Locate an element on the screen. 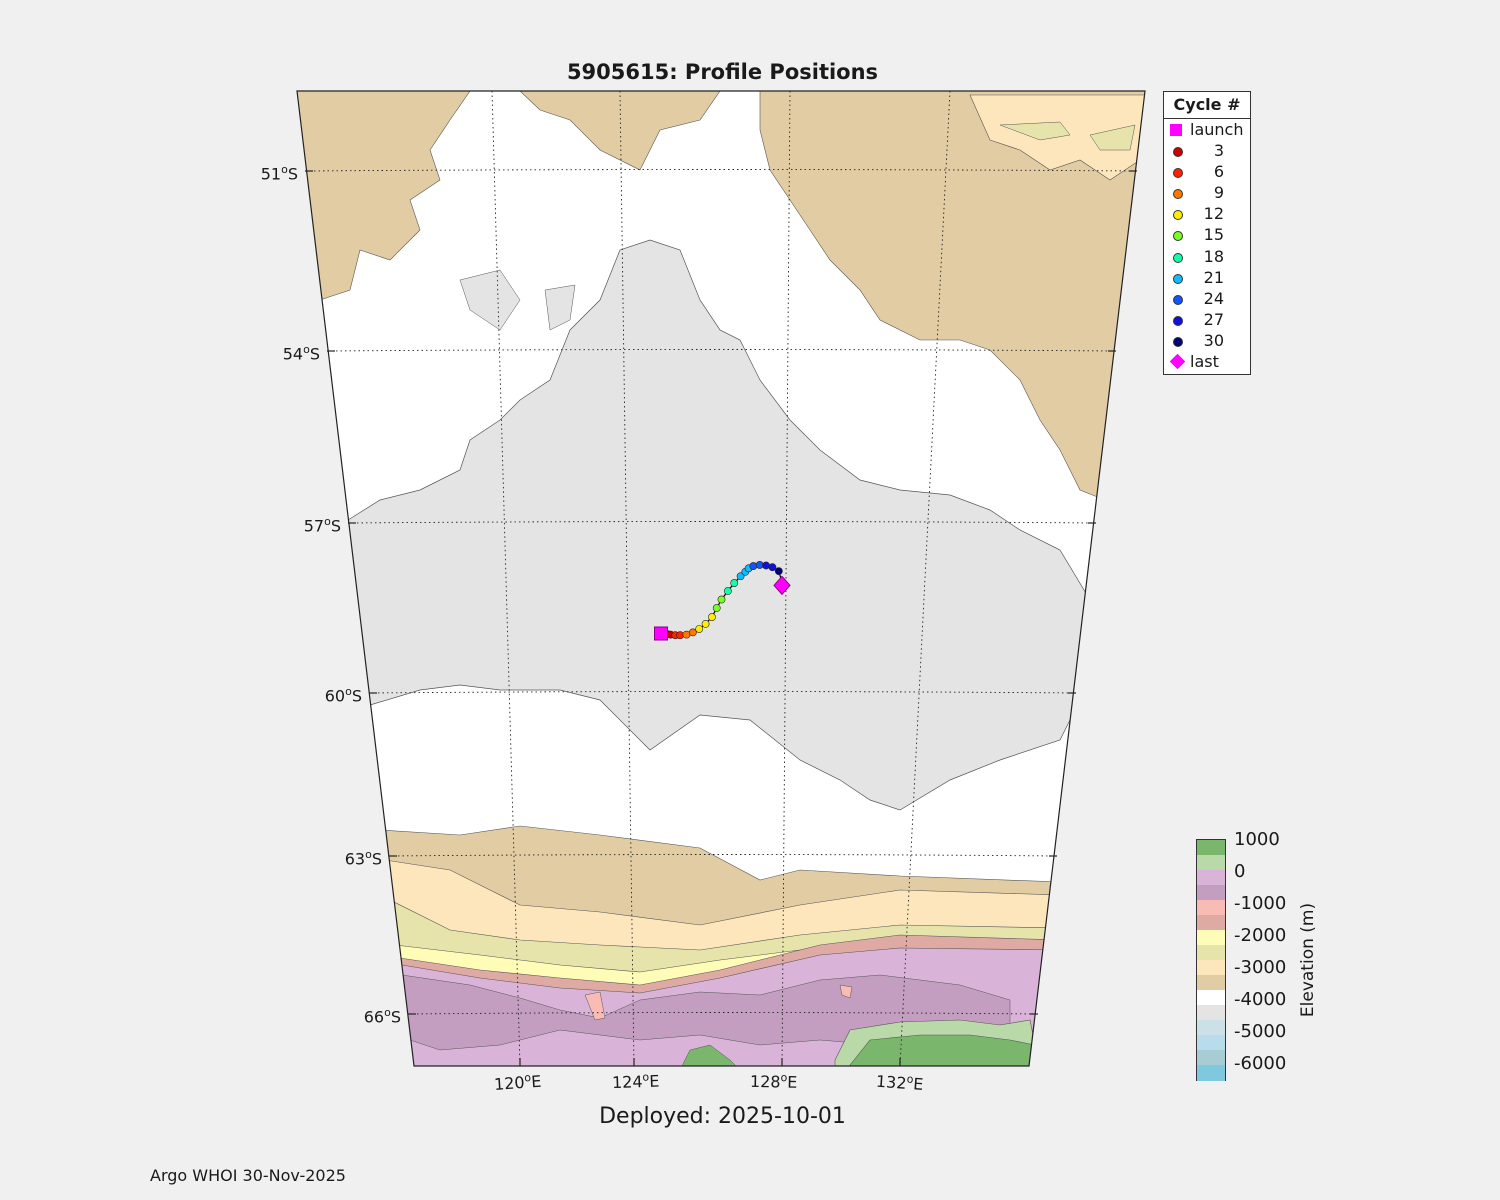 The width and height of the screenshot is (1500, 1200). legend-entry: 24 is located at coordinates (1207, 298).